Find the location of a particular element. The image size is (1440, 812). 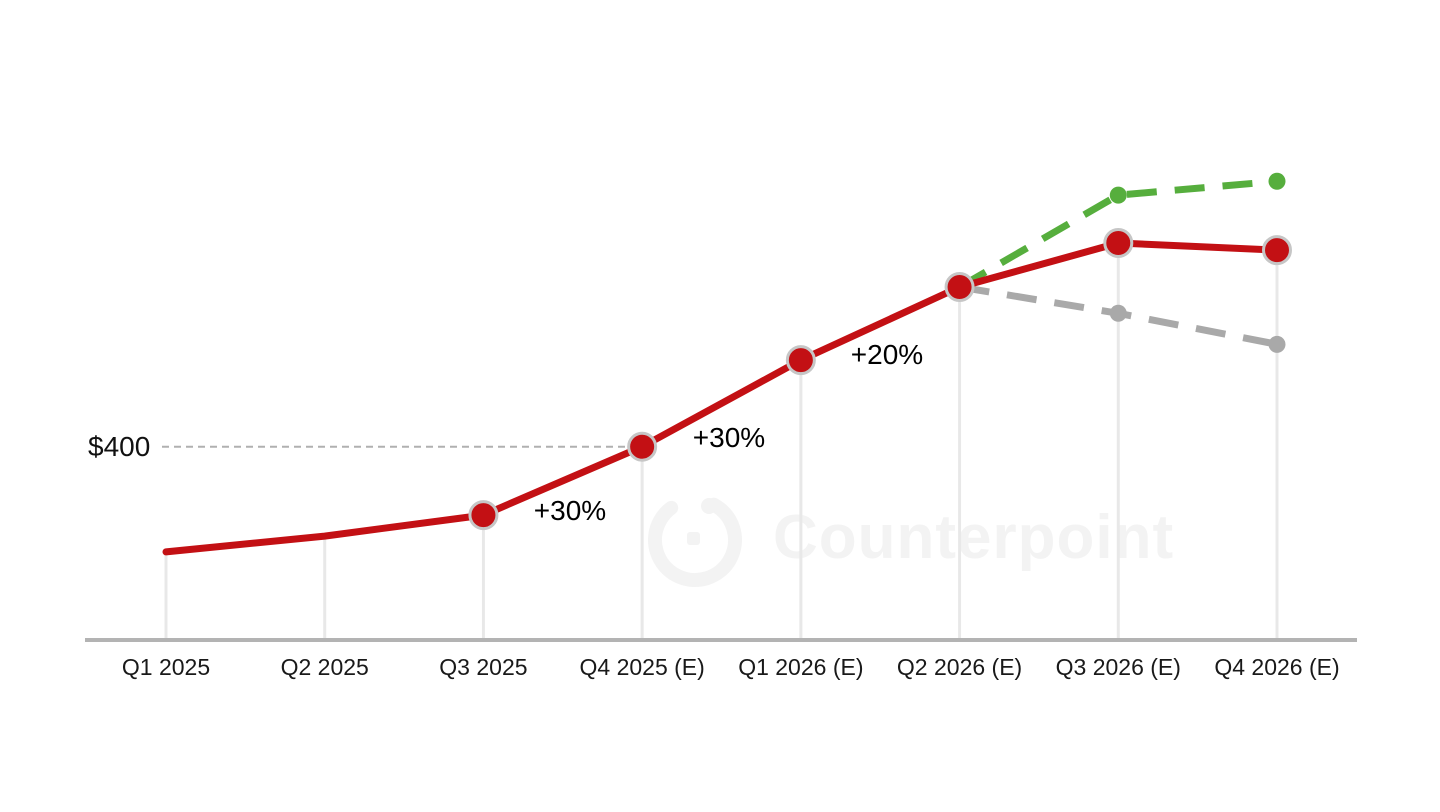

x-axis-label: Q4 2026 (E) is located at coordinates (1277, 667).